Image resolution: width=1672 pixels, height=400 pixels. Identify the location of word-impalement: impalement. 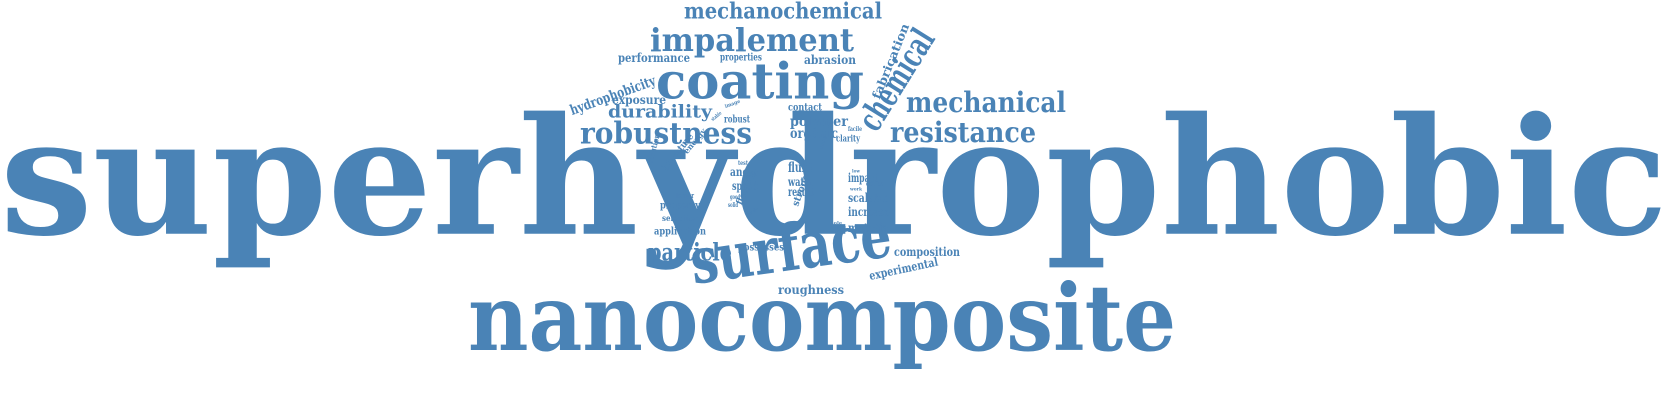
(752, 40).